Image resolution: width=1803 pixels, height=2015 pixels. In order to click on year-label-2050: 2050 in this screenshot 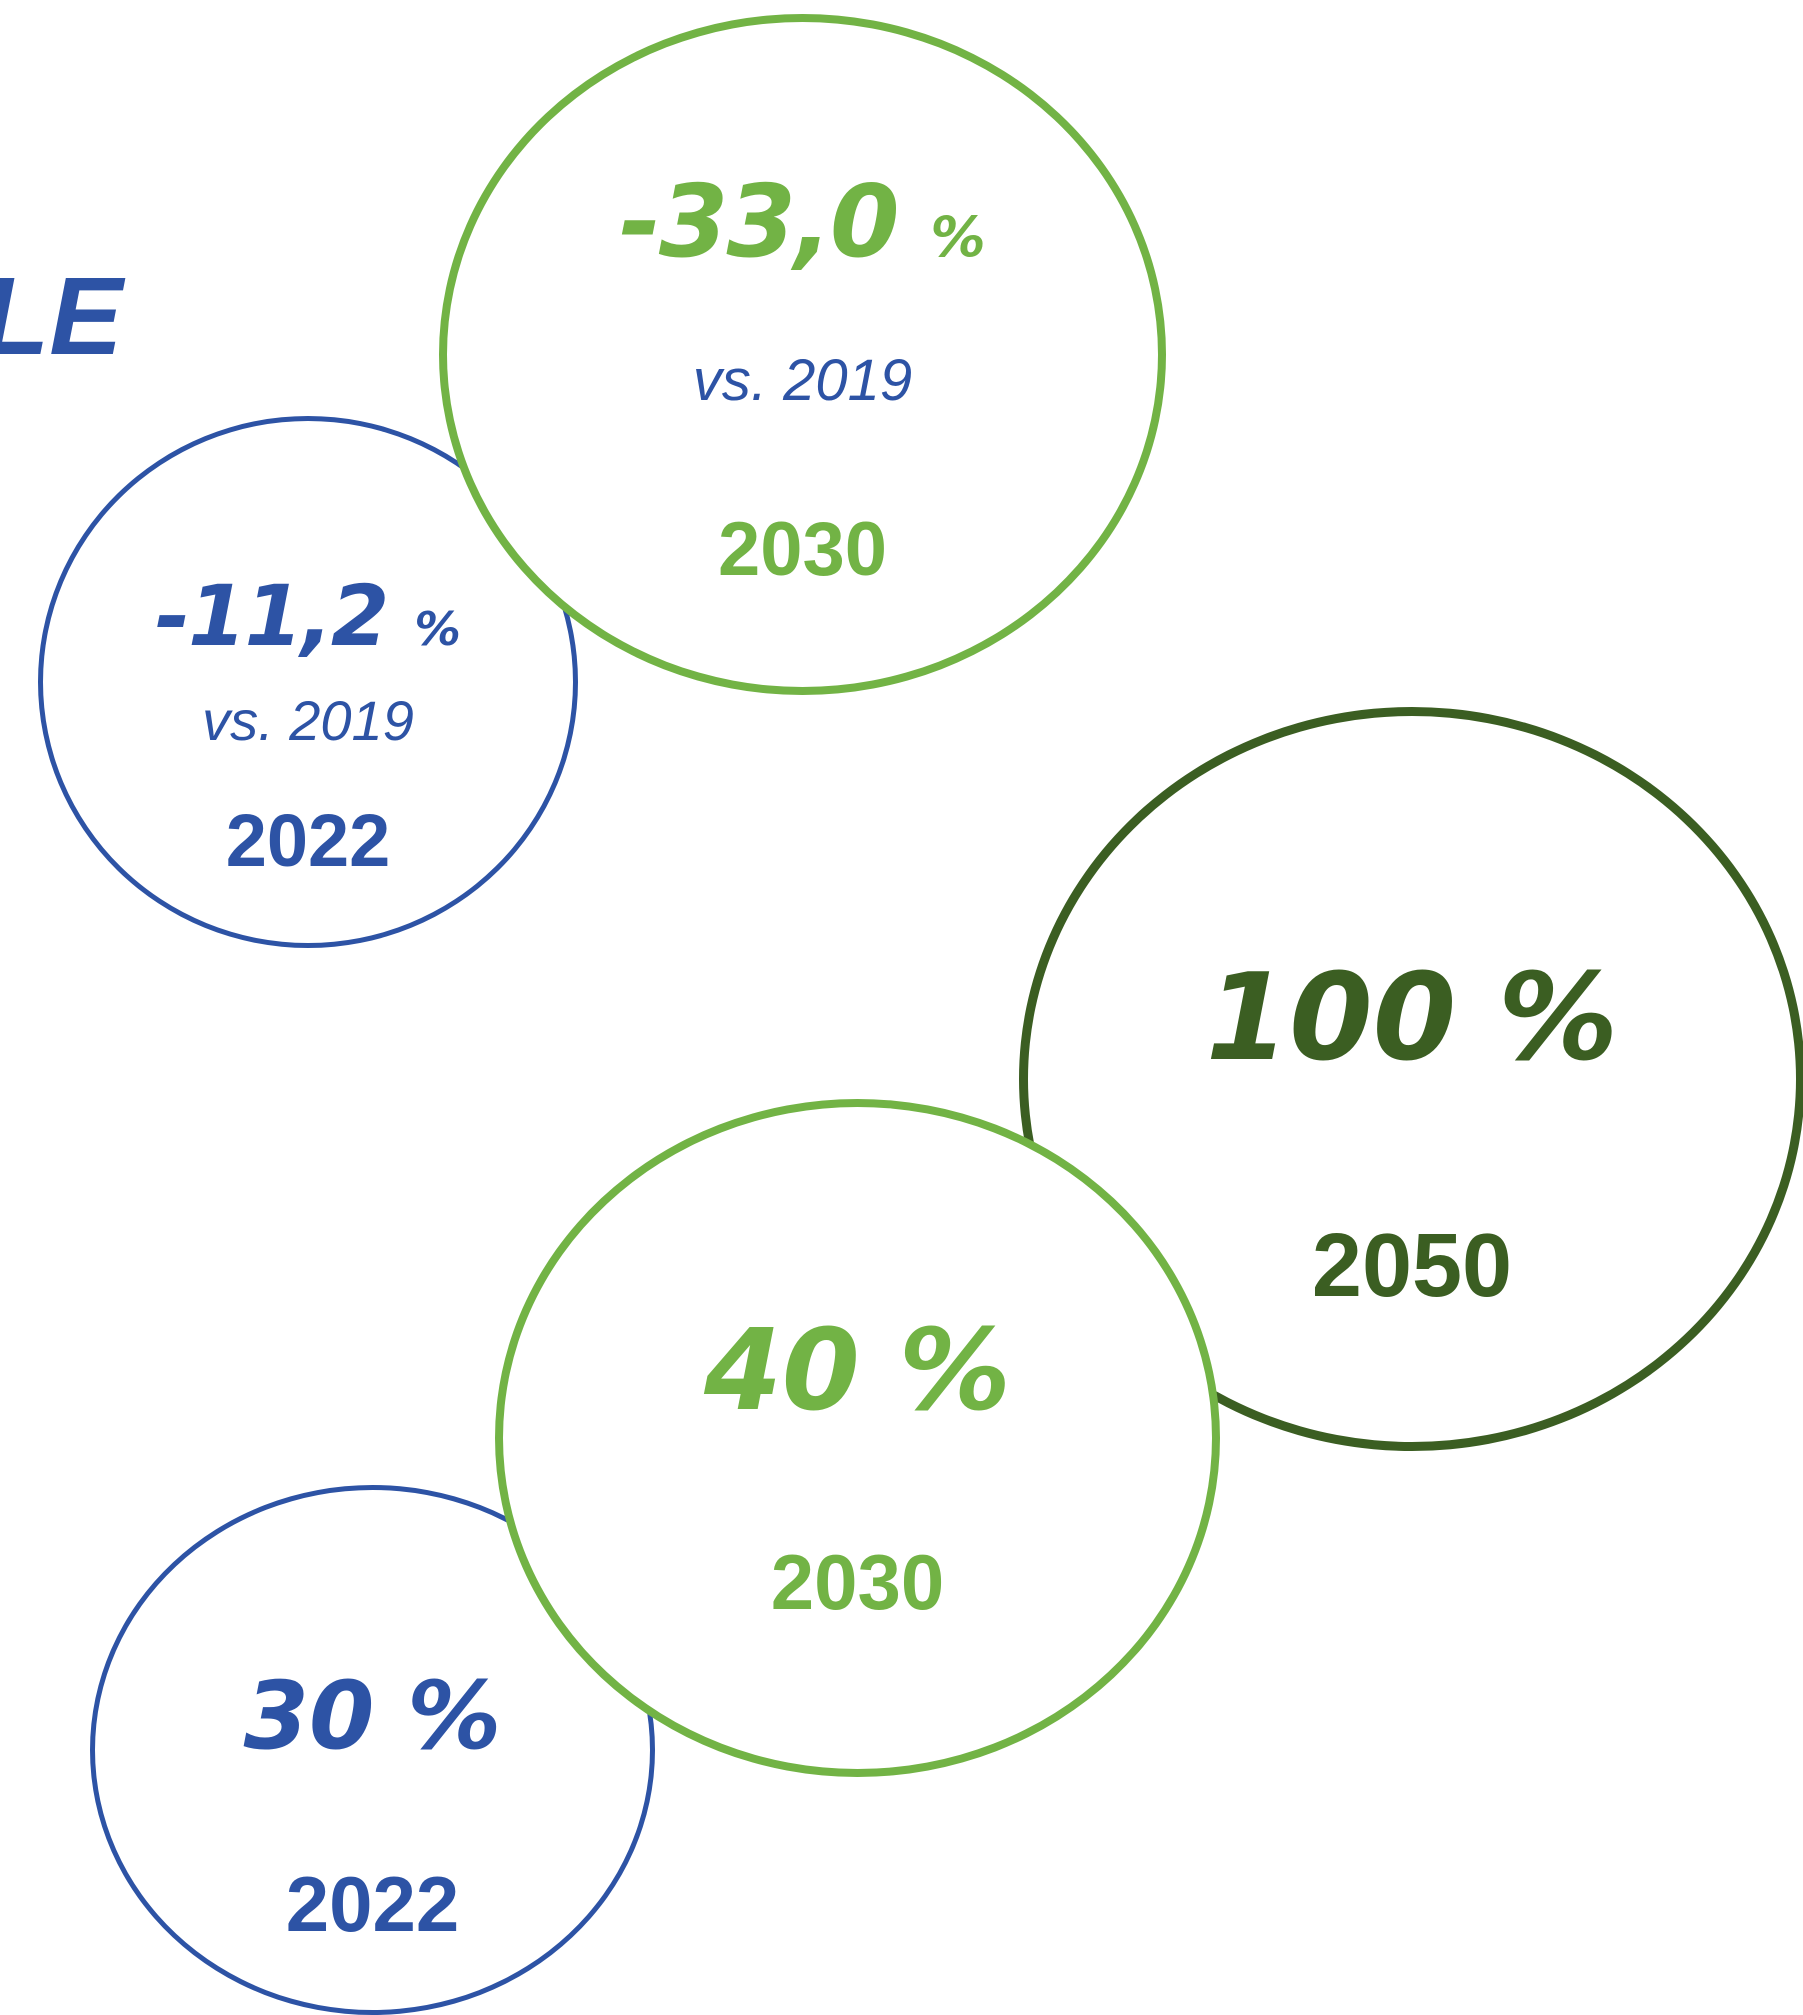, I will do `click(1412, 1266)`.